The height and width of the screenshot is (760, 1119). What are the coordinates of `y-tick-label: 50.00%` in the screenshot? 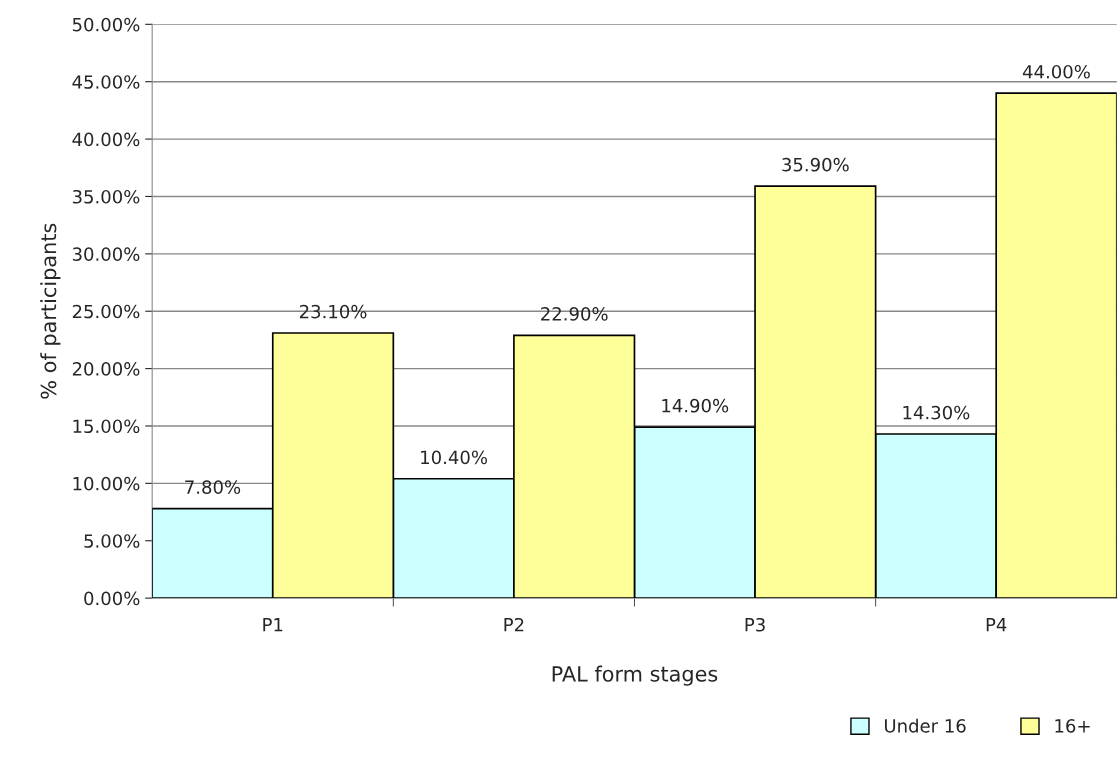 It's located at (106, 24).